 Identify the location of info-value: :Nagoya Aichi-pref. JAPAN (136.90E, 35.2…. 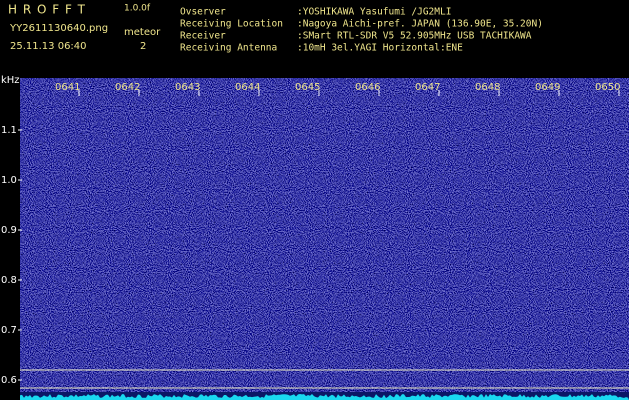
(420, 24).